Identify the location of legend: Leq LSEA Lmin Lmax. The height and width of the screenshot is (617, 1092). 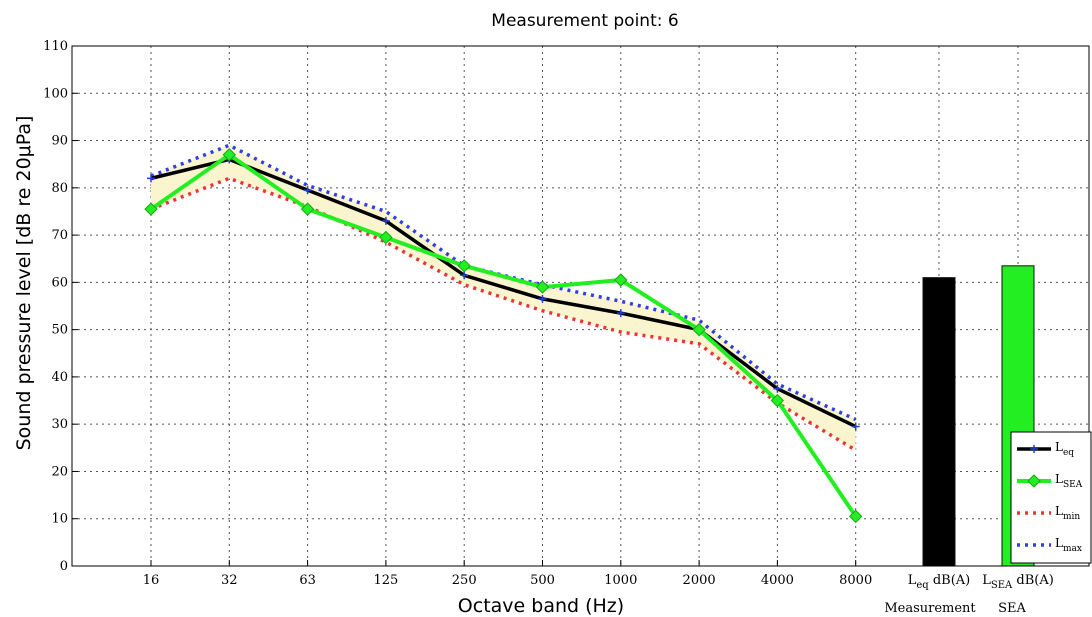
(1051, 497).